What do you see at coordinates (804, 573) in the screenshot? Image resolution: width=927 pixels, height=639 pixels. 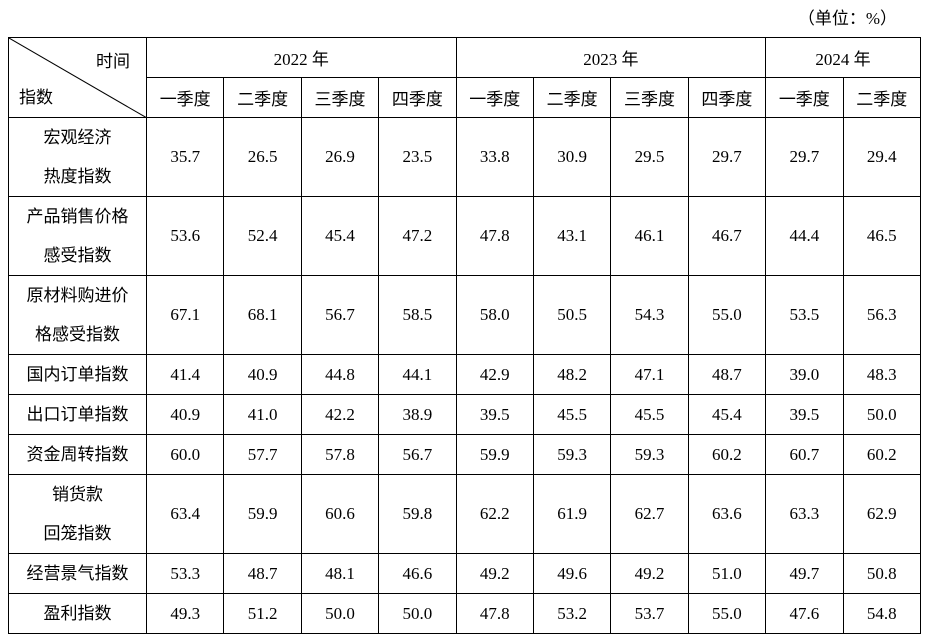 I see `cell-value: 49.7` at bounding box center [804, 573].